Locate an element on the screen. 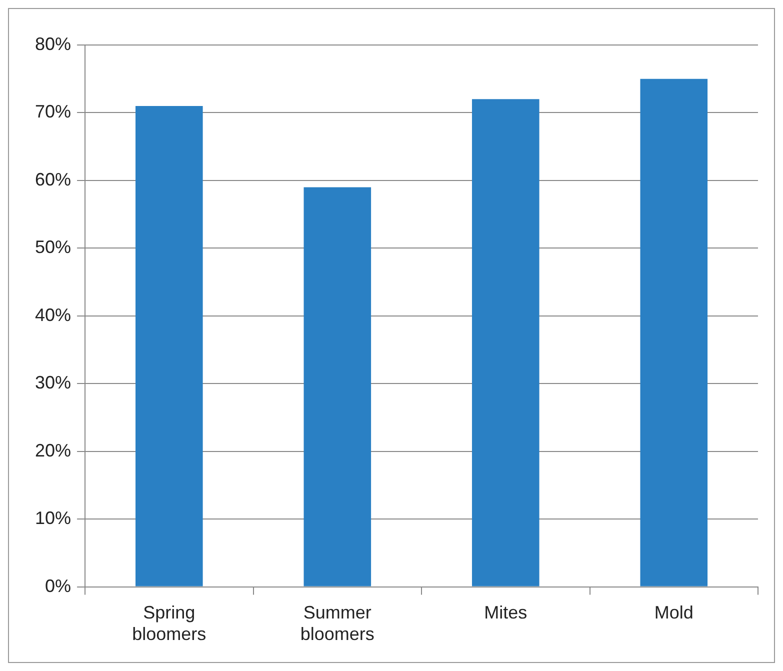 The height and width of the screenshot is (671, 783). x-tick-label: Mites is located at coordinates (506, 612).